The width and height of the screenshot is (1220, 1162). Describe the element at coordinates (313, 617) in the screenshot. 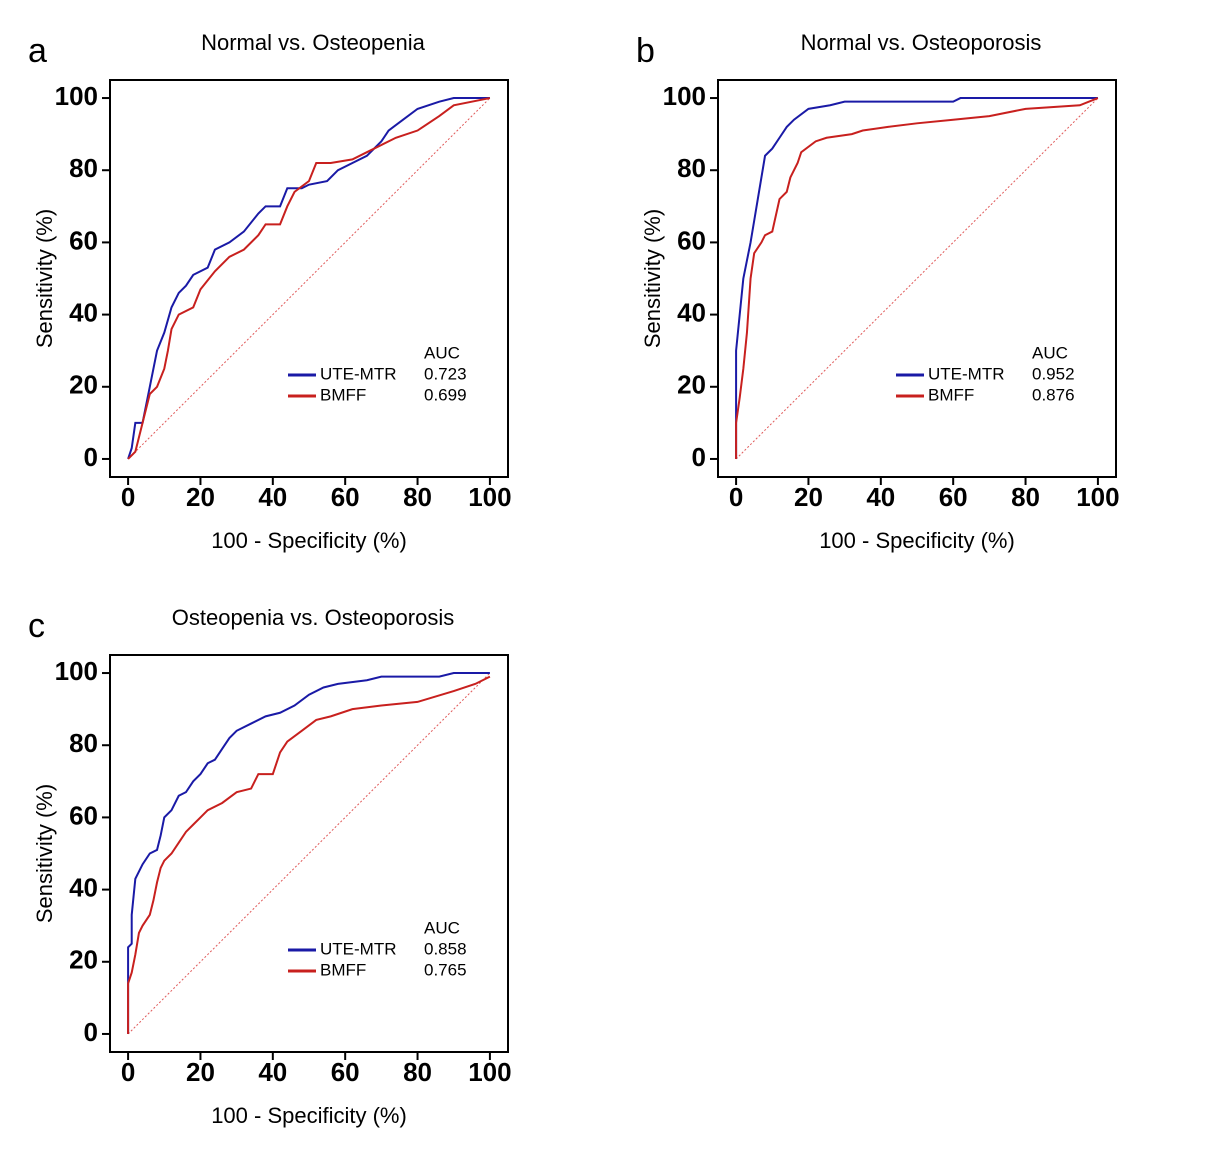

I see `chart-title: Osteopenia vs. Osteoporosis` at that location.